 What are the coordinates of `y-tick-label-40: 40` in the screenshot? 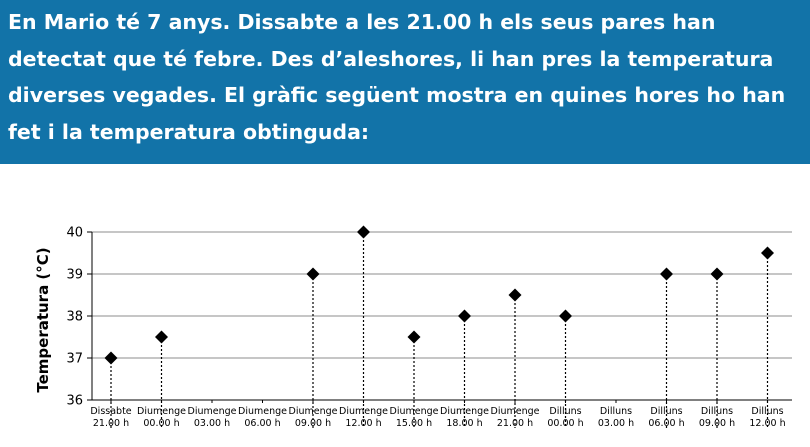 It's located at (74, 233).